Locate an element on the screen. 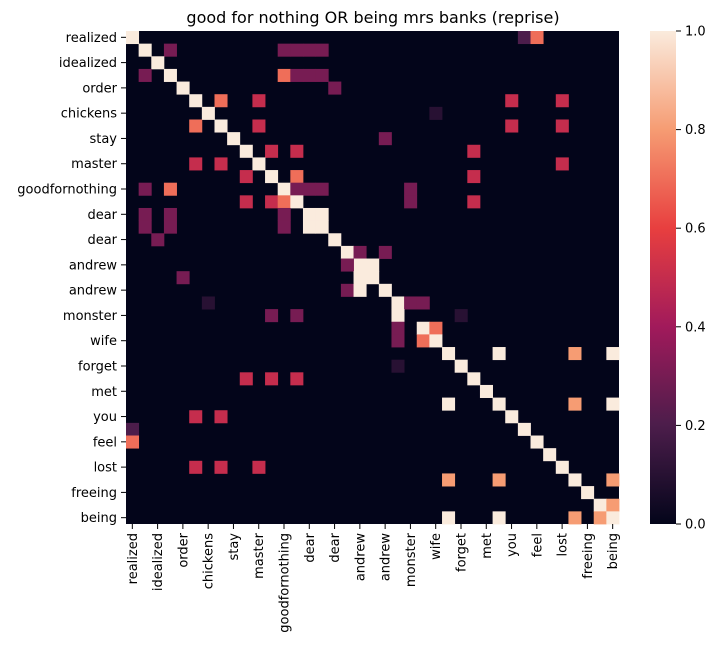  colorbar-tick-label: 0.4 is located at coordinates (695, 327).